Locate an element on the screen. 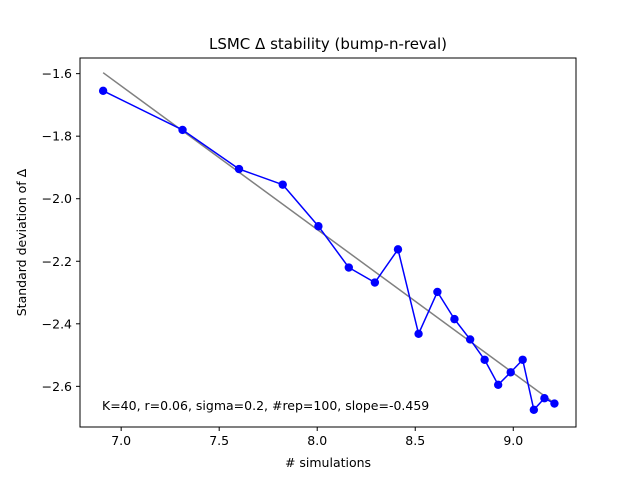 This screenshot has width=640, height=480. y-tick-label: −2.2 is located at coordinates (57, 261).